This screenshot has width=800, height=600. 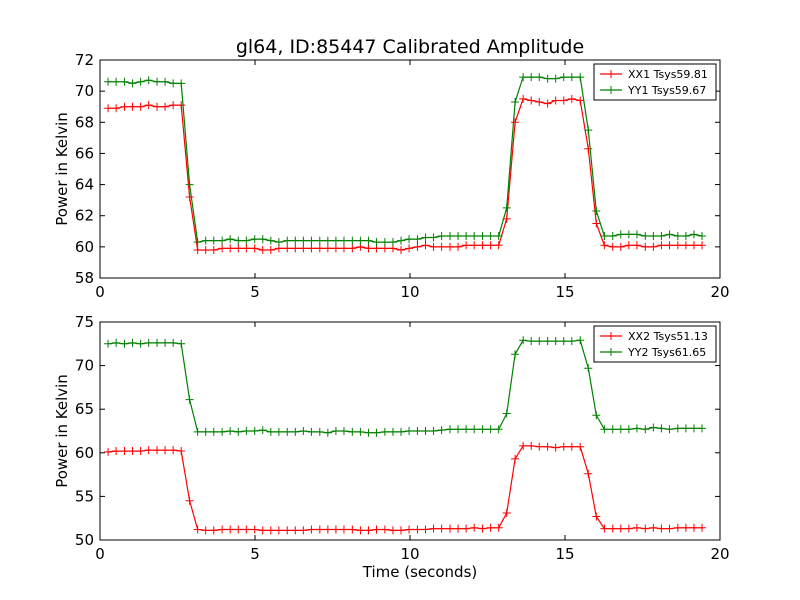 I want to click on y-tick-label: 75, so click(x=84, y=322).